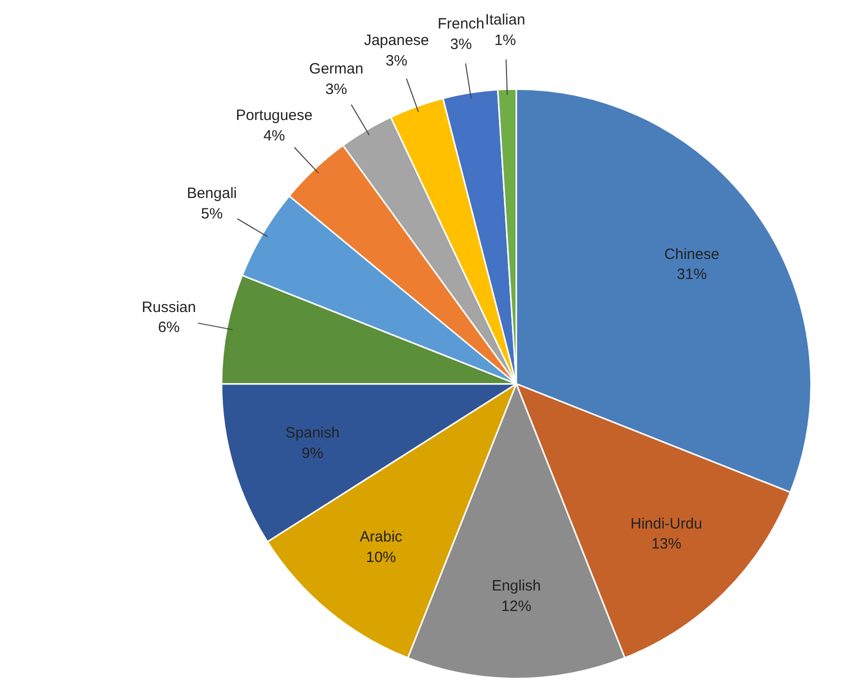  What do you see at coordinates (211, 193) in the screenshot?
I see `slice-label: Bengali` at bounding box center [211, 193].